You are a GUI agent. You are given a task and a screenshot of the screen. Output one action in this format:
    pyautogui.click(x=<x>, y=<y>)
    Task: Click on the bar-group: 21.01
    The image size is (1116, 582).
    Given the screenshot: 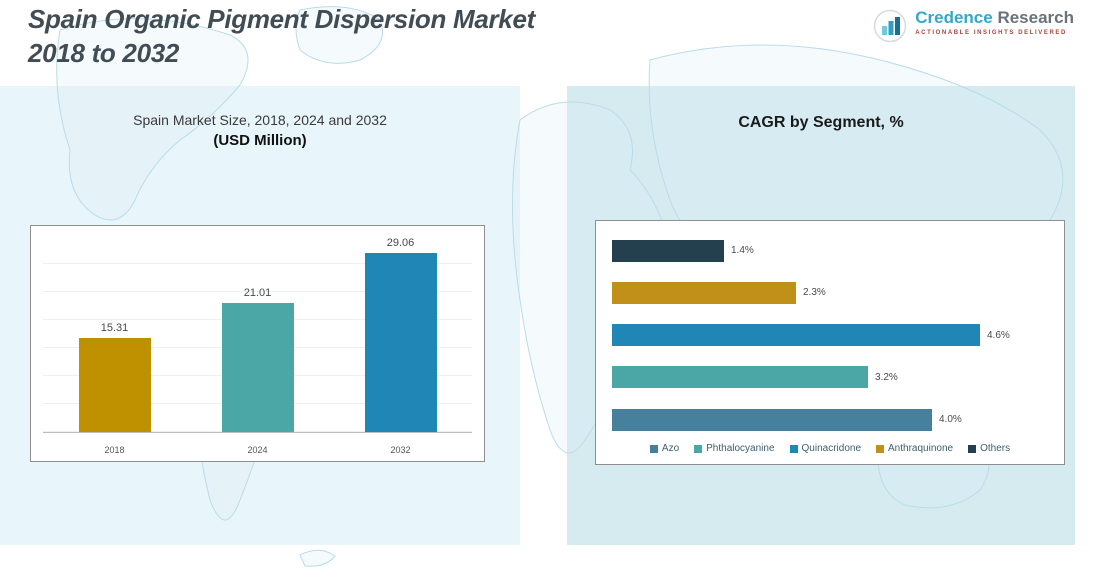 What is the action you would take?
    pyautogui.click(x=257, y=334)
    